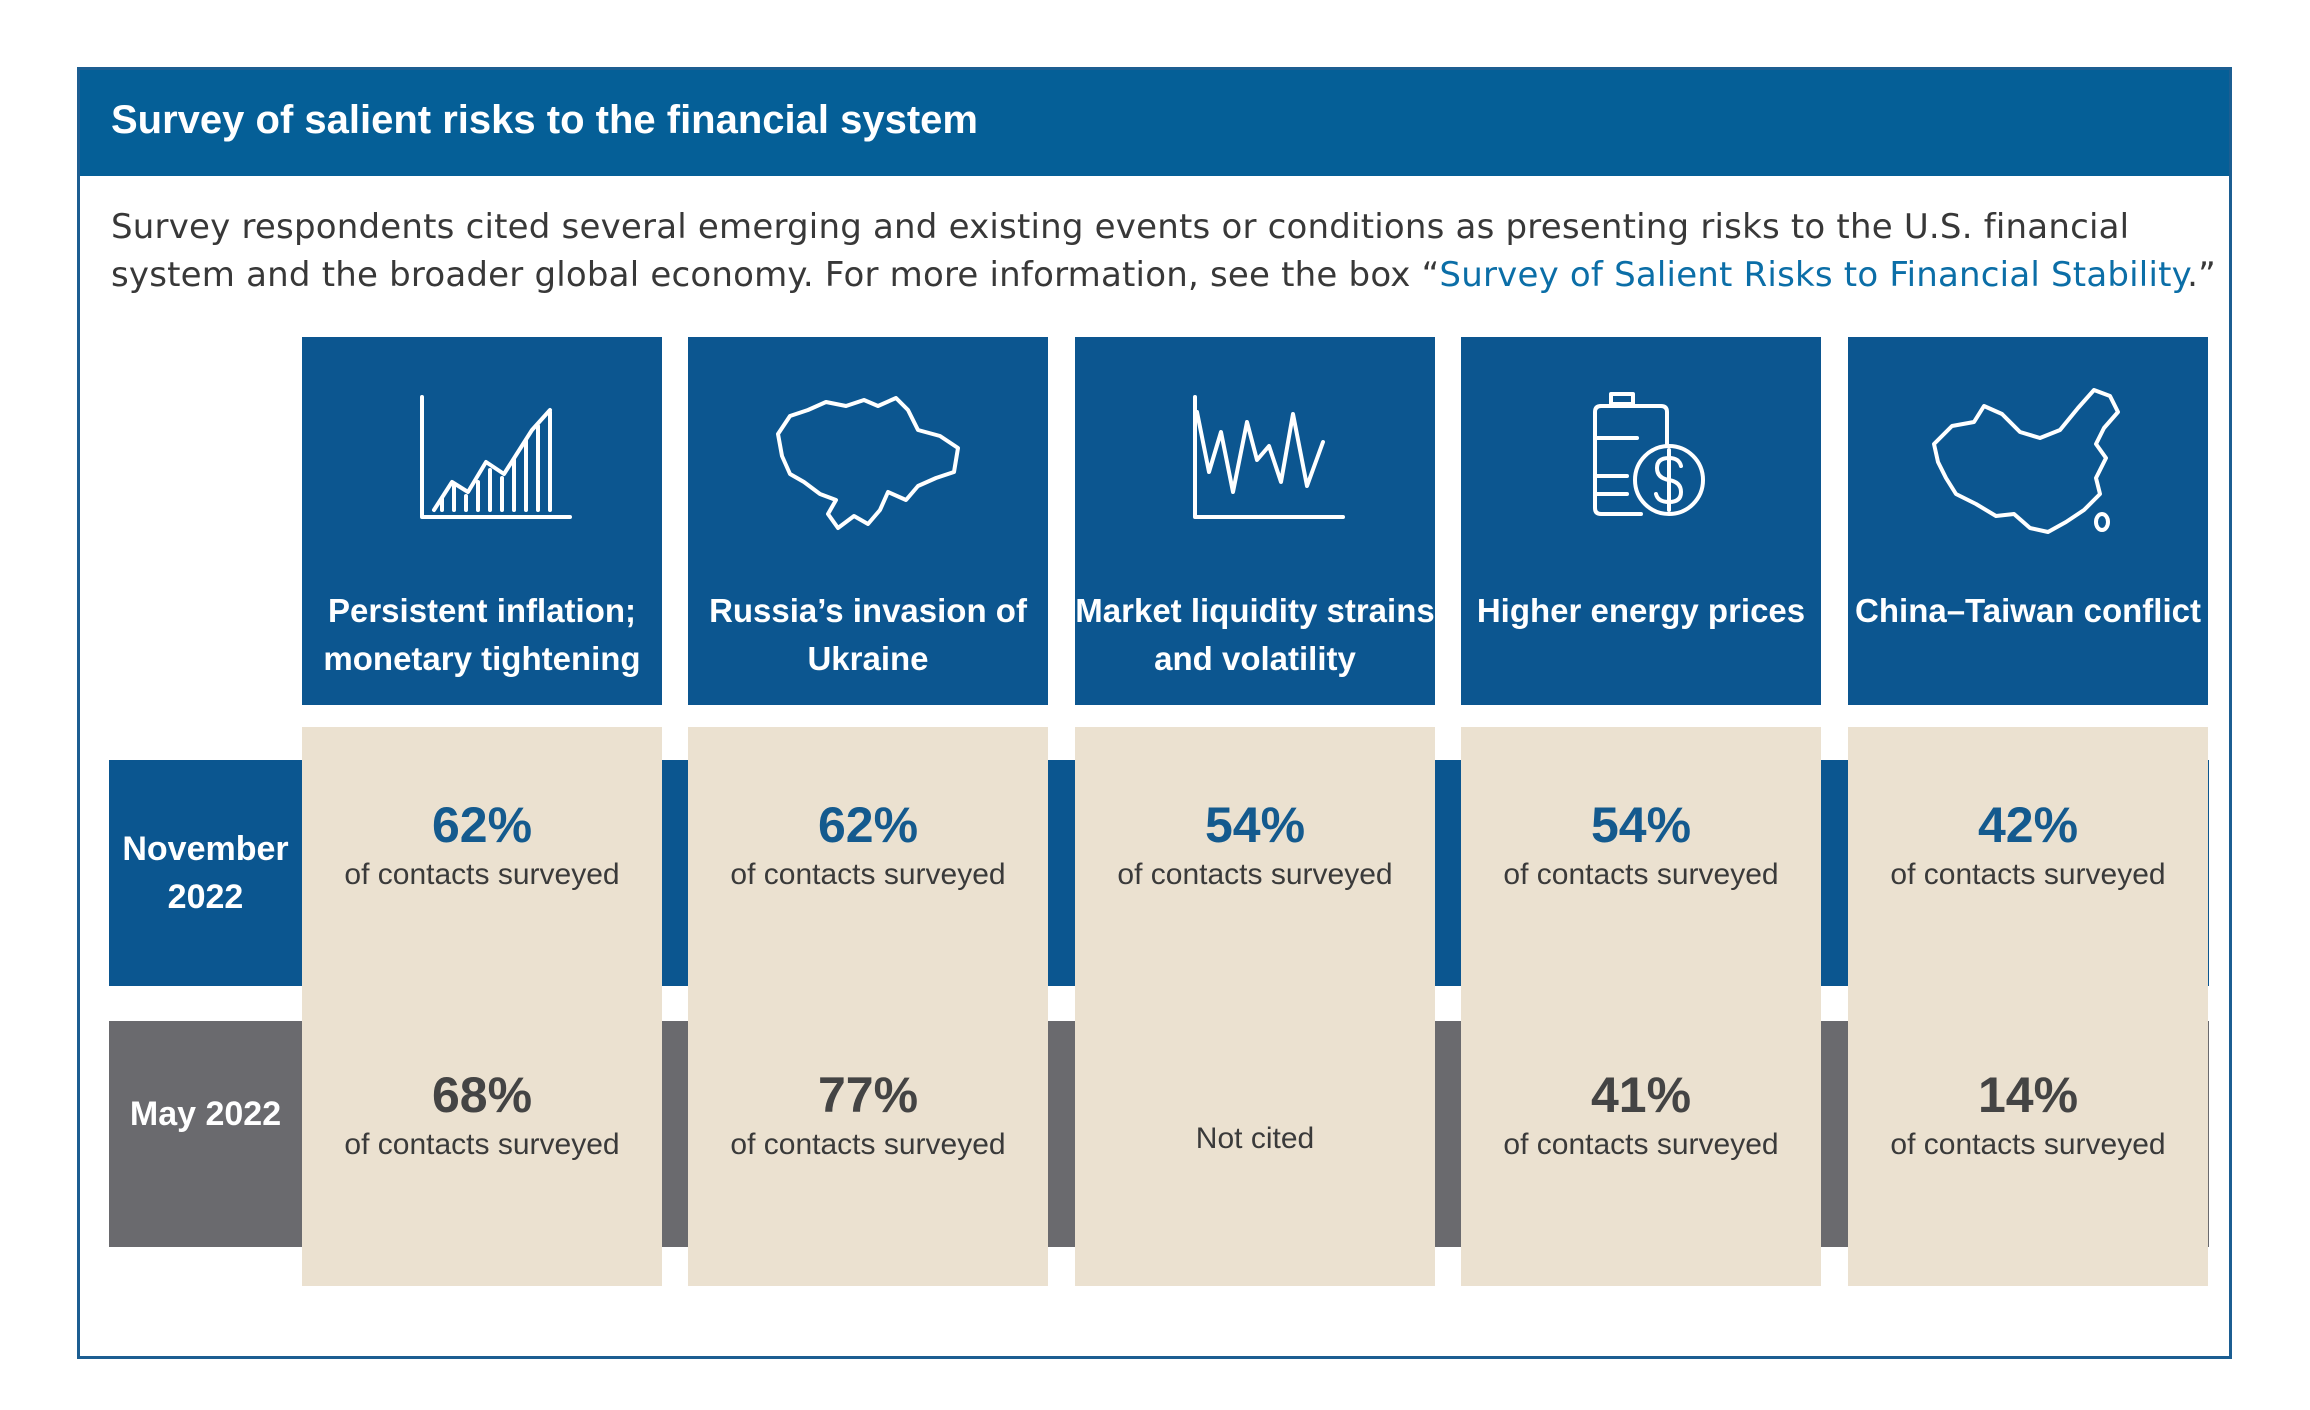 This screenshot has width=2310, height=1410. What do you see at coordinates (868, 463) in the screenshot?
I see `ukraine-map-icon` at bounding box center [868, 463].